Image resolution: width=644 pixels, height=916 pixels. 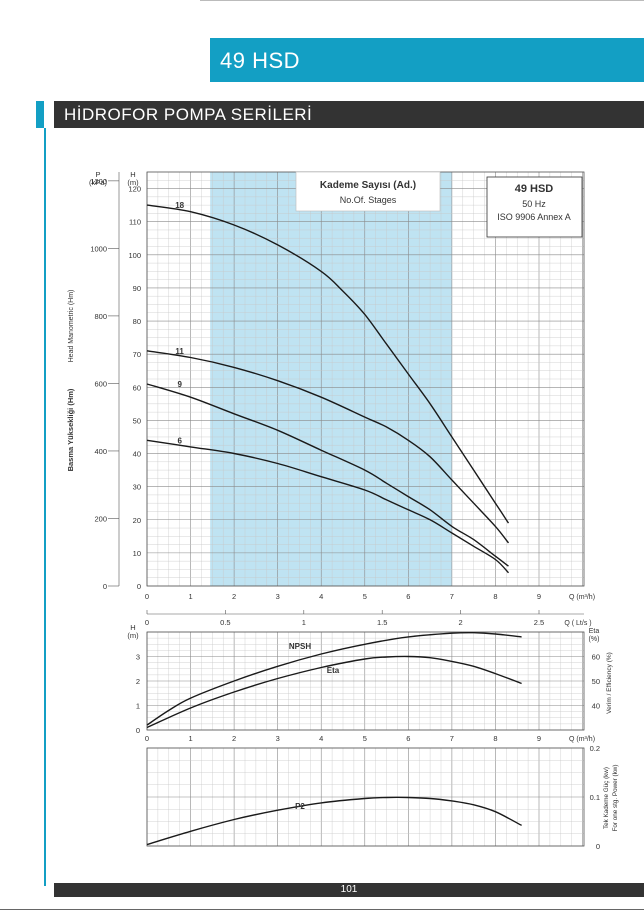 What do you see at coordinates (598, 846) in the screenshot?
I see `power-tick-label: 0` at bounding box center [598, 846].